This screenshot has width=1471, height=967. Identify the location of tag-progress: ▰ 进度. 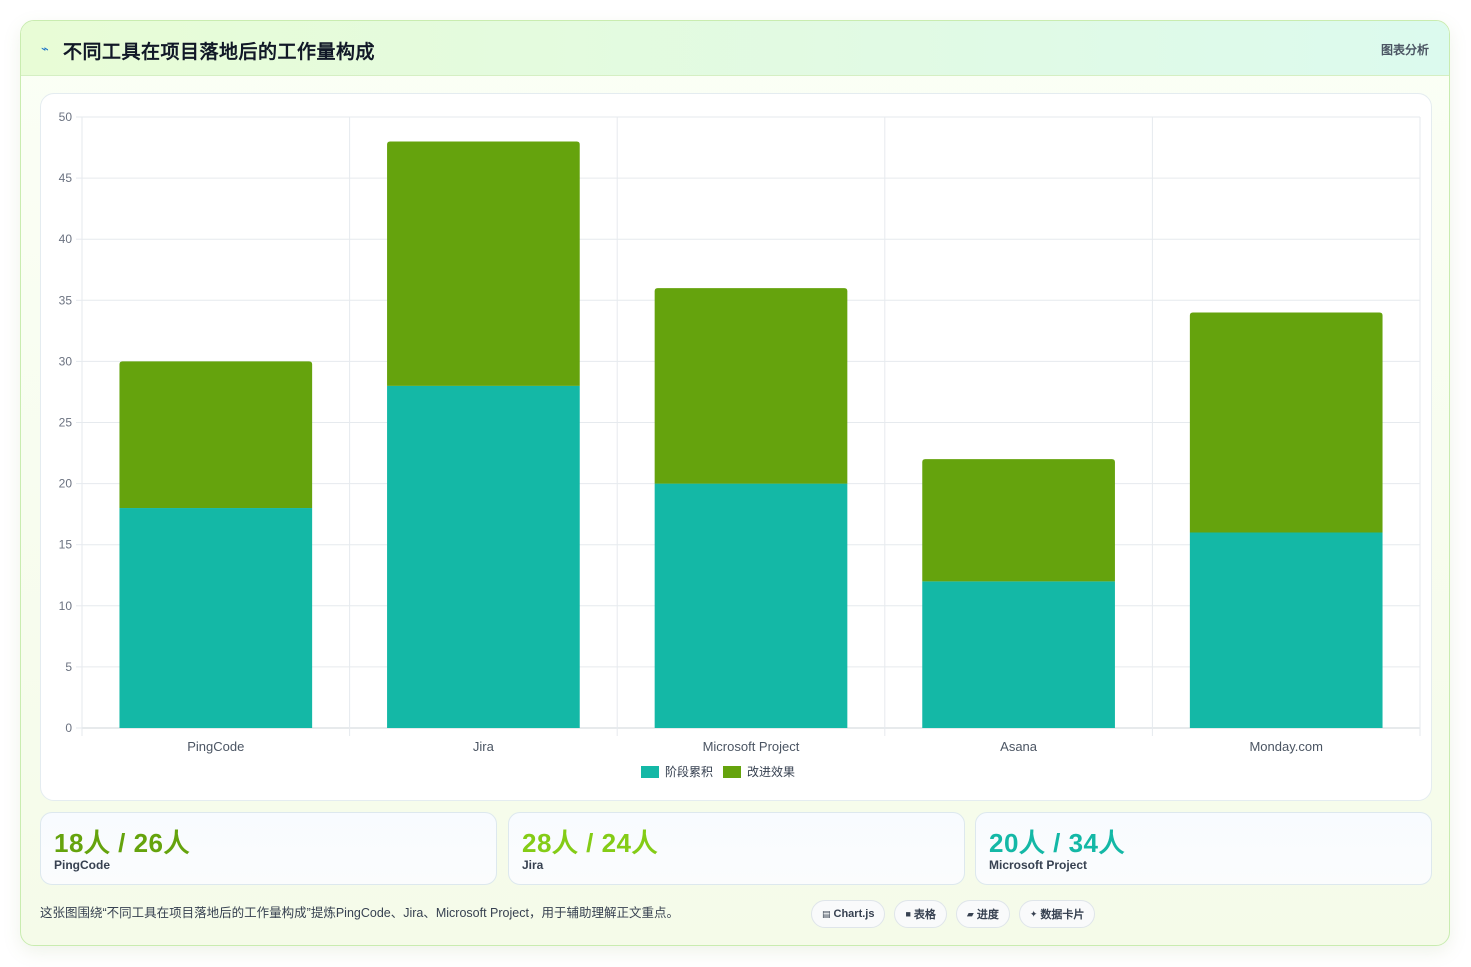
(982, 914).